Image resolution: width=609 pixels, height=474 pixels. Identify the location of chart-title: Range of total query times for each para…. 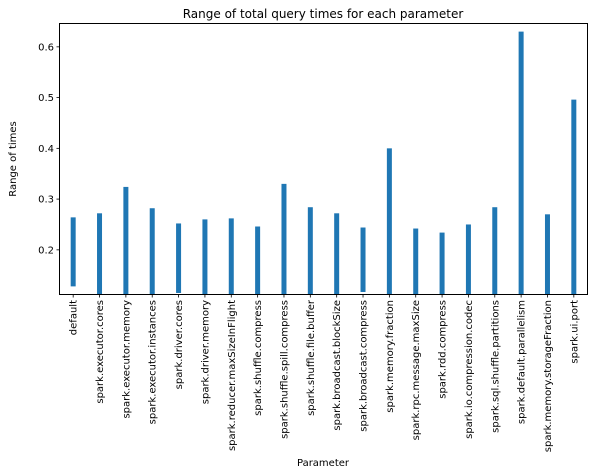
(323, 14).